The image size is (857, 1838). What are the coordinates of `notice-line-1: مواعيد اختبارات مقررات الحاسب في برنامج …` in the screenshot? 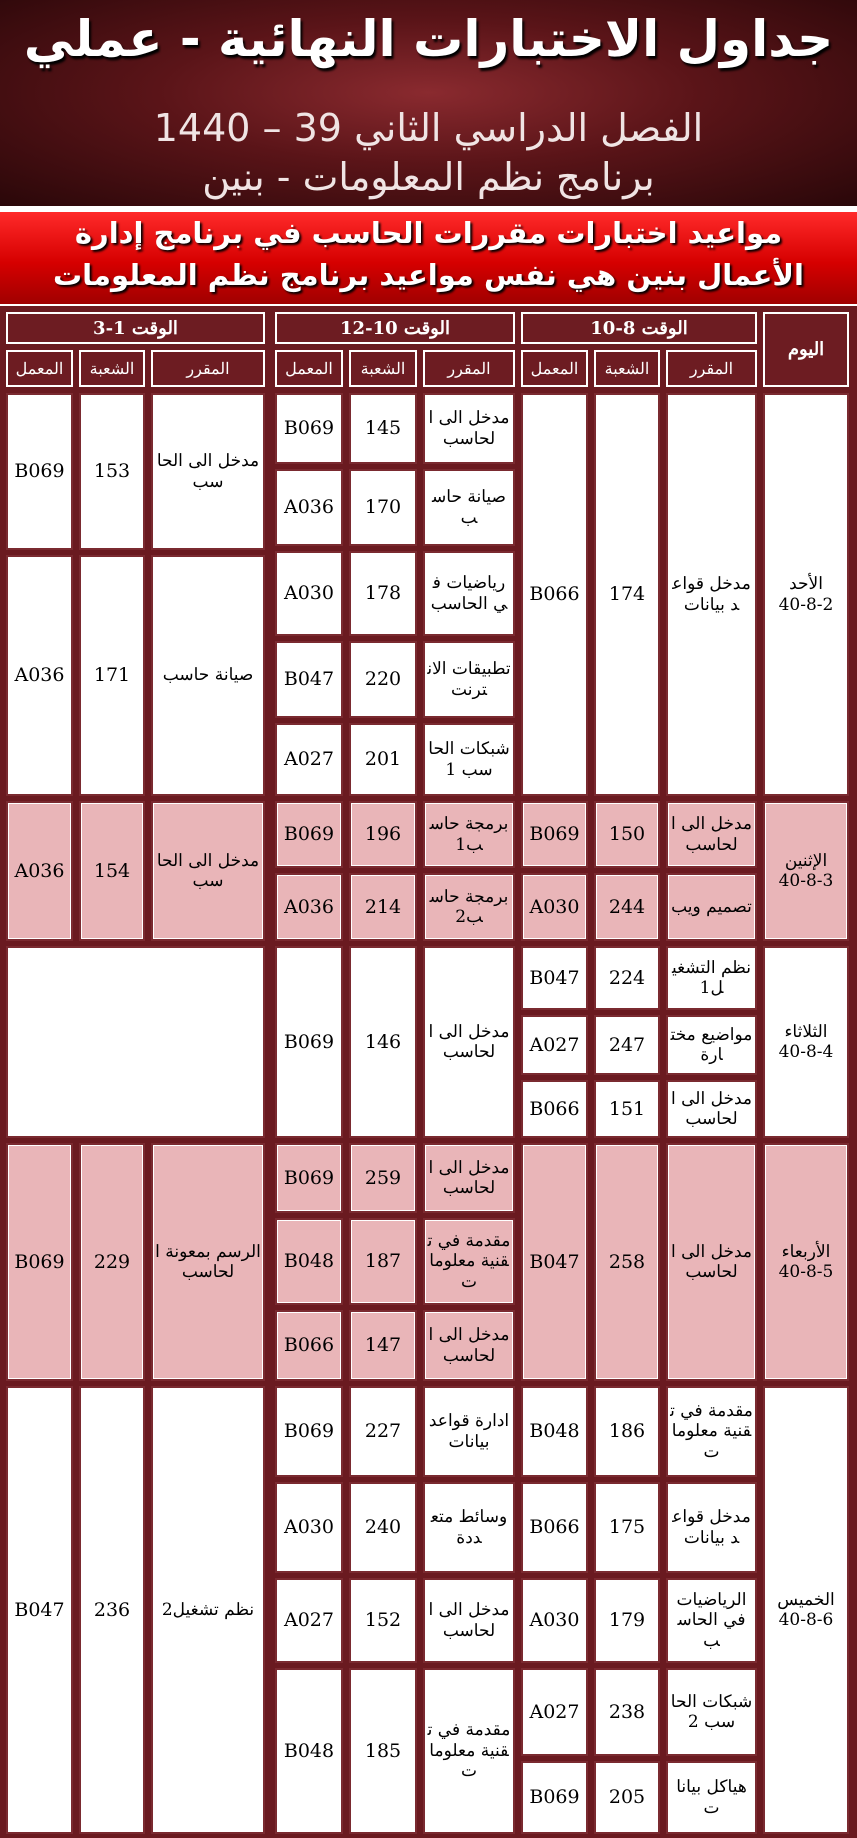 It's located at (428, 233).